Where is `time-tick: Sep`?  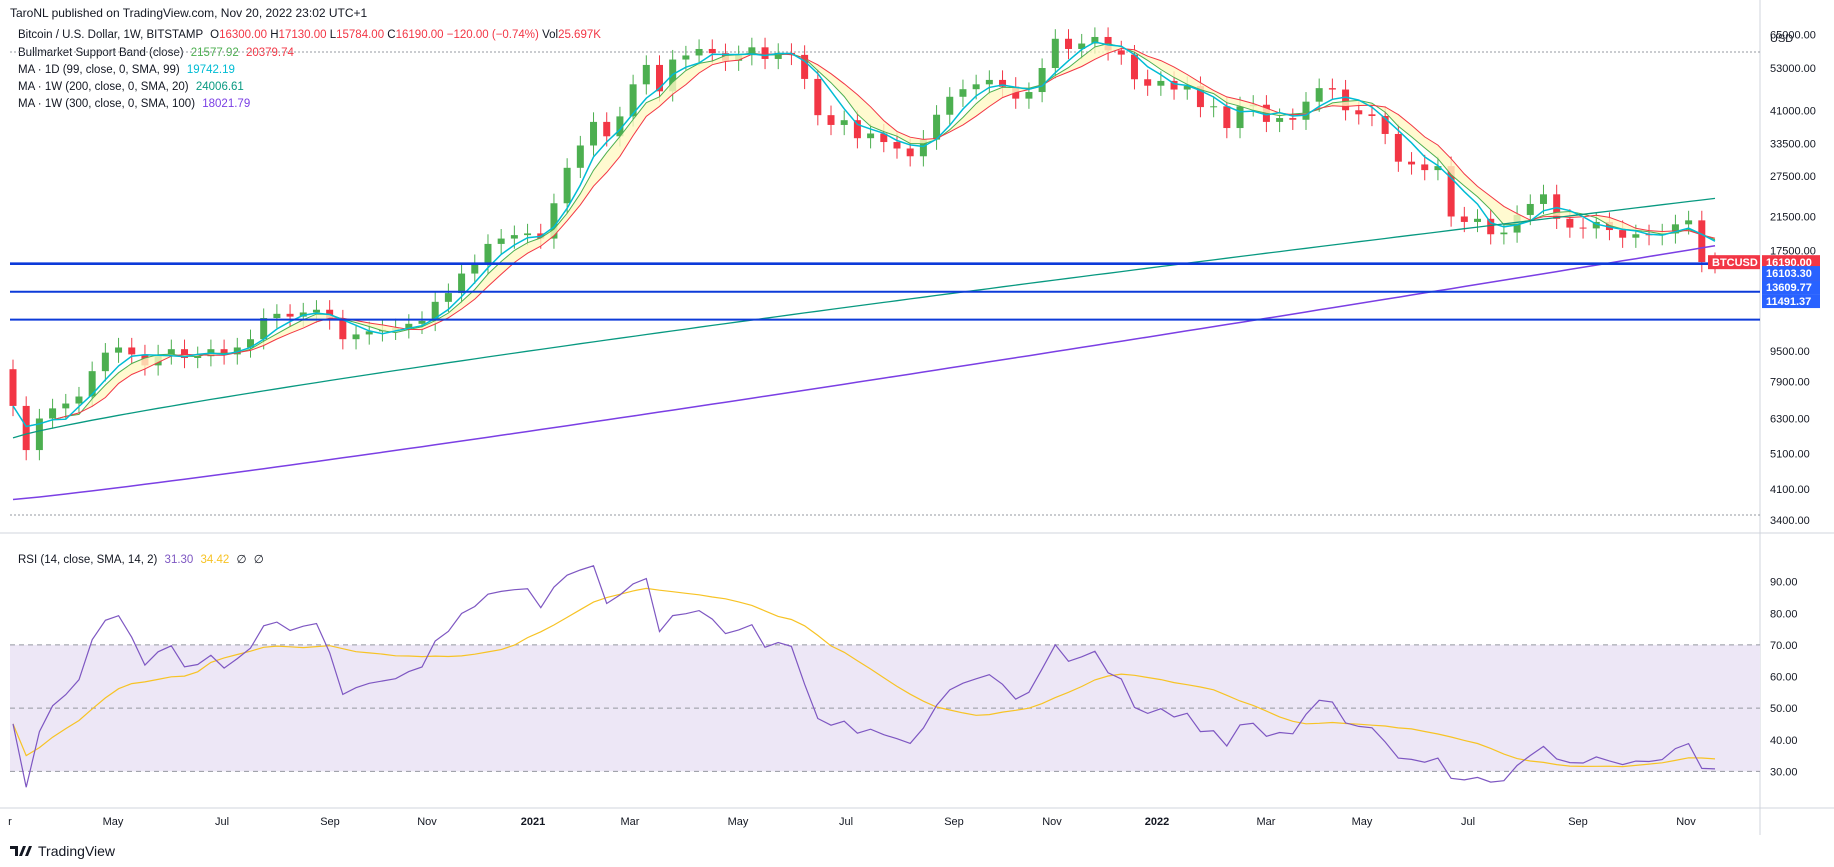 time-tick: Sep is located at coordinates (1578, 822).